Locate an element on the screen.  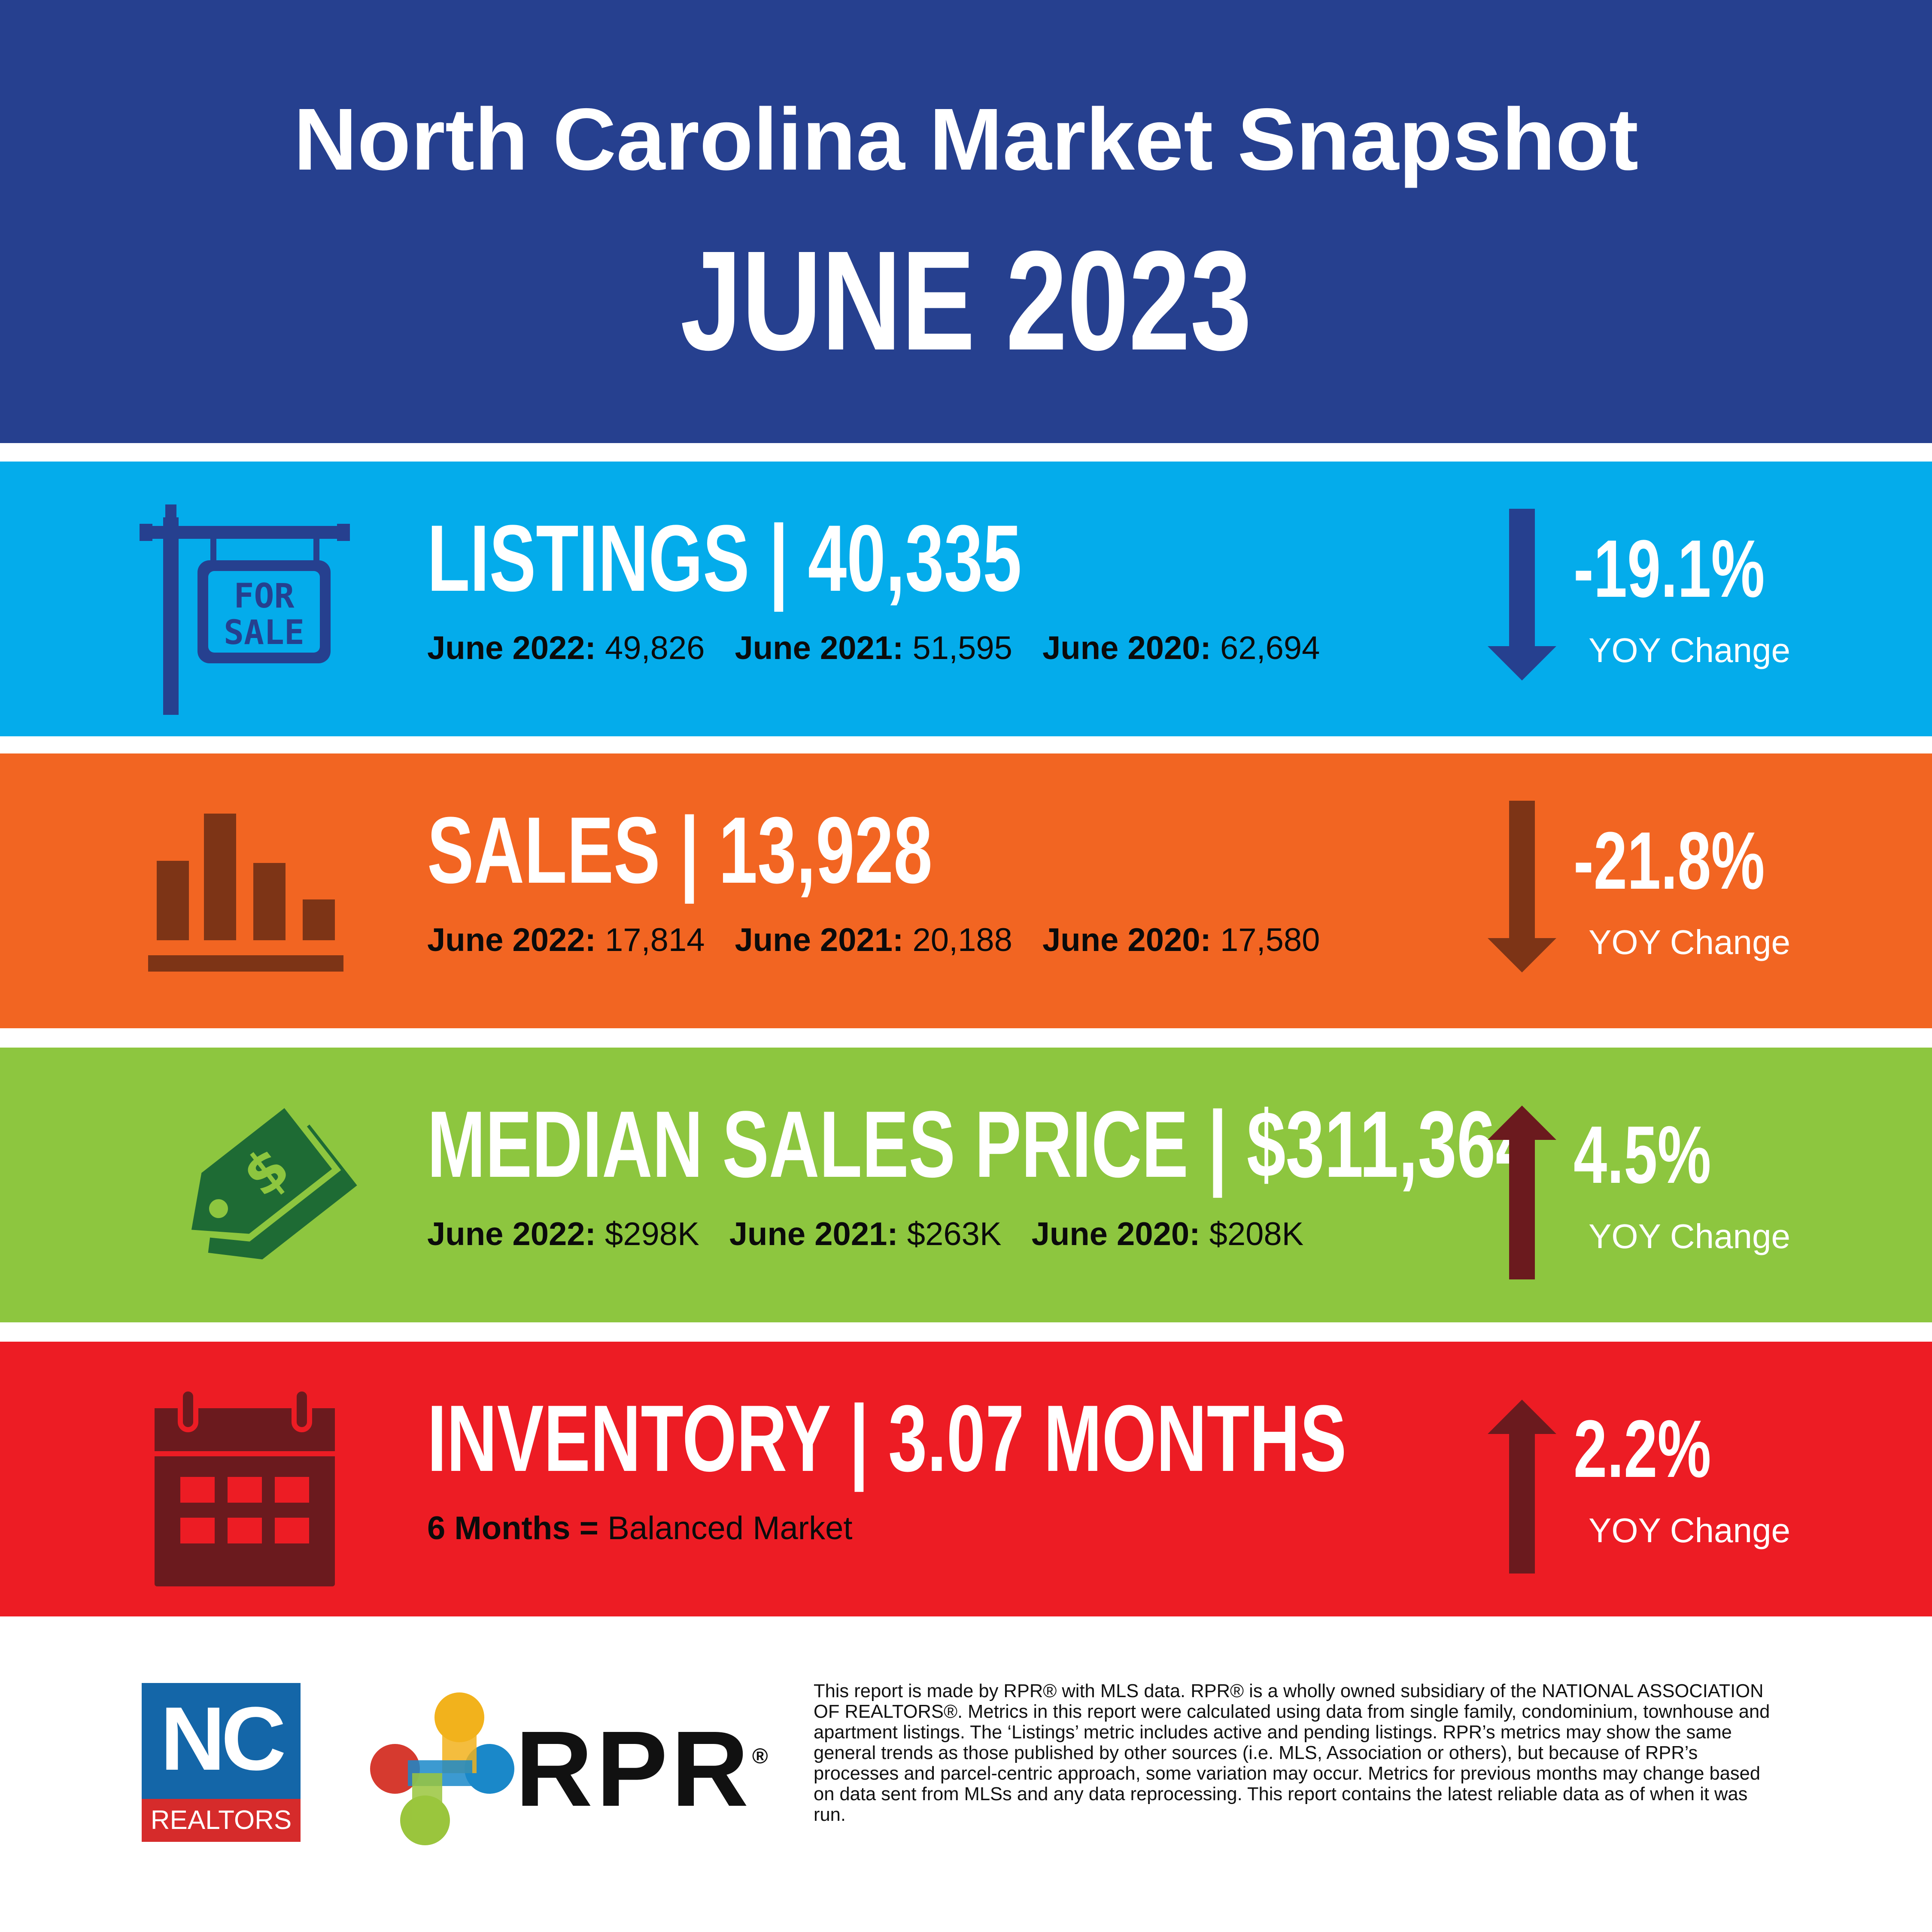
page-title: North Carolina Market Snapshot is located at coordinates (966, 139).